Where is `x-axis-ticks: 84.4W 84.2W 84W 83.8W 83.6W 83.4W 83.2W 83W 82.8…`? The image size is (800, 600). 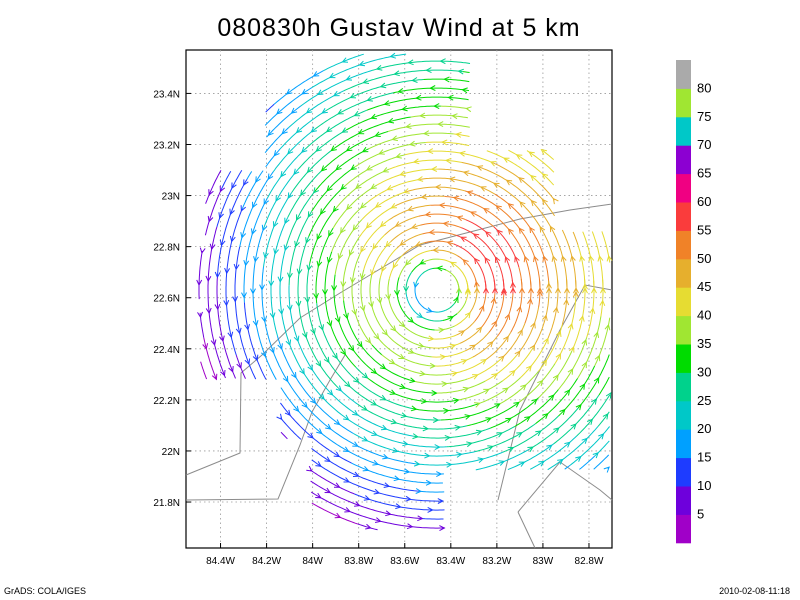
x-axis-ticks: 84.4W 84.2W 84W 83.8W 83.6W 83.4W 83.2W 83W 82.8… is located at coordinates (405, 555).